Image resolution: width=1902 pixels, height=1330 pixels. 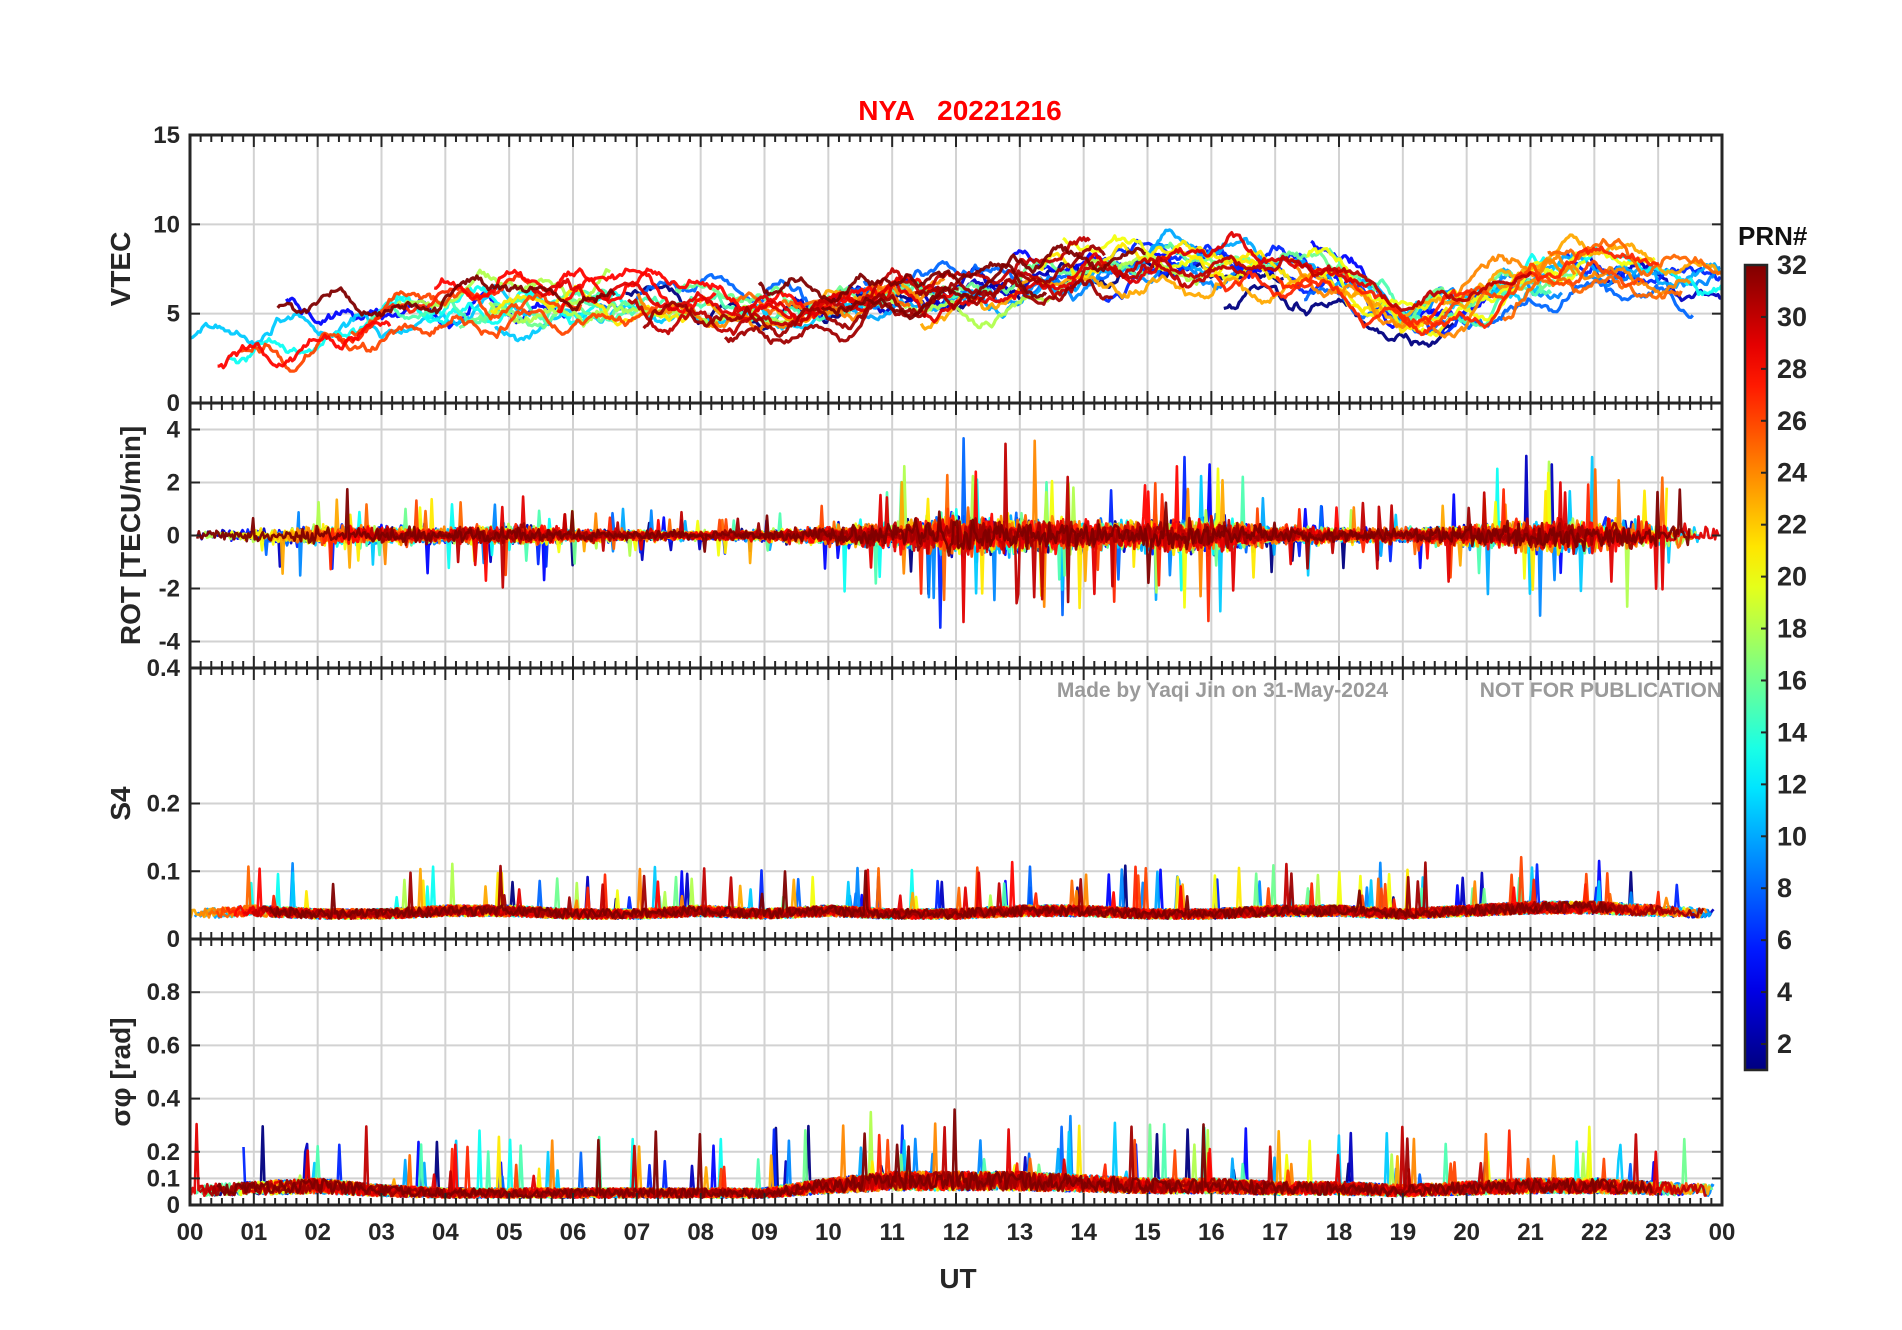 What do you see at coordinates (828, 1232) in the screenshot?
I see `x-tick-label: 10` at bounding box center [828, 1232].